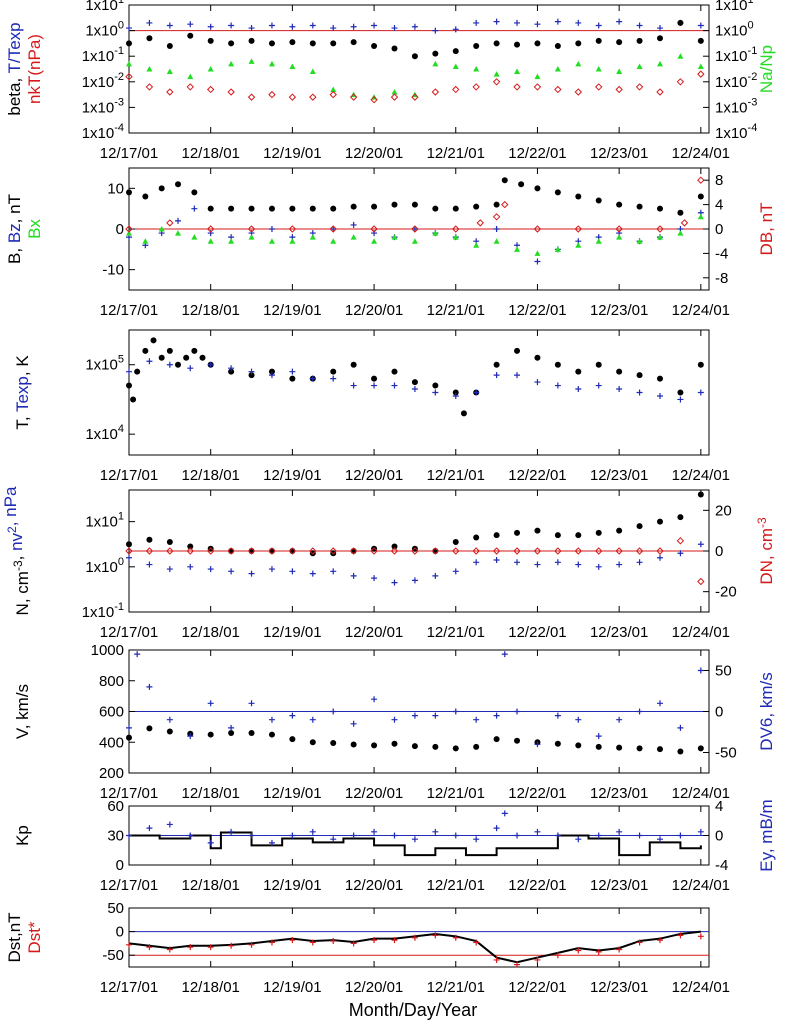 The height and width of the screenshot is (1024, 791). What do you see at coordinates (14, 937) in the screenshot?
I see `y-axis-title: Dst,nT` at bounding box center [14, 937].